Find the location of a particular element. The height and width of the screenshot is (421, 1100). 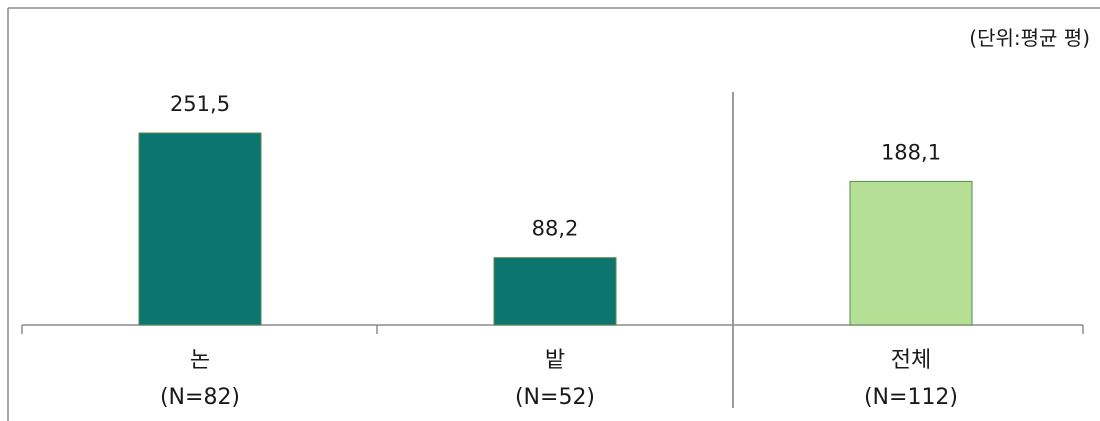

category-label: 논 is located at coordinates (200, 360).